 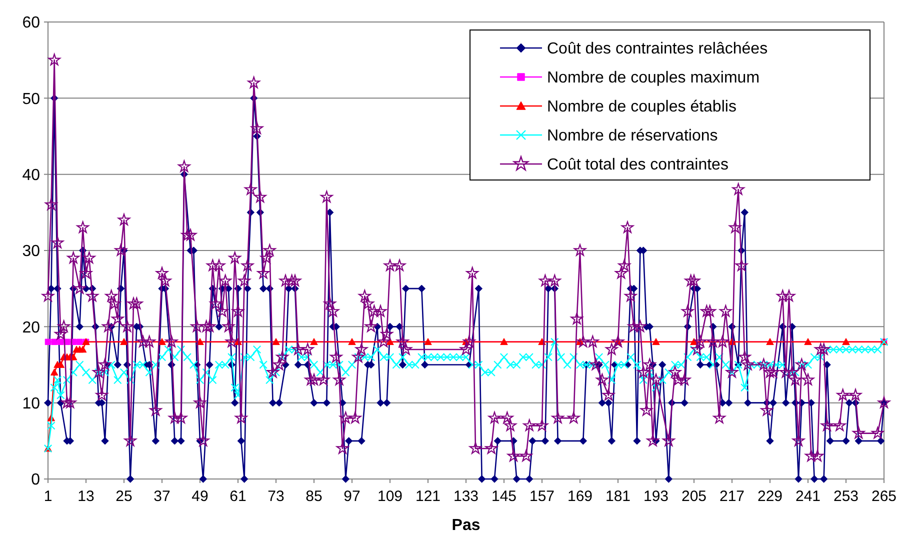 What do you see at coordinates (846, 496) in the screenshot?
I see `x-tick-label: 253` at bounding box center [846, 496].